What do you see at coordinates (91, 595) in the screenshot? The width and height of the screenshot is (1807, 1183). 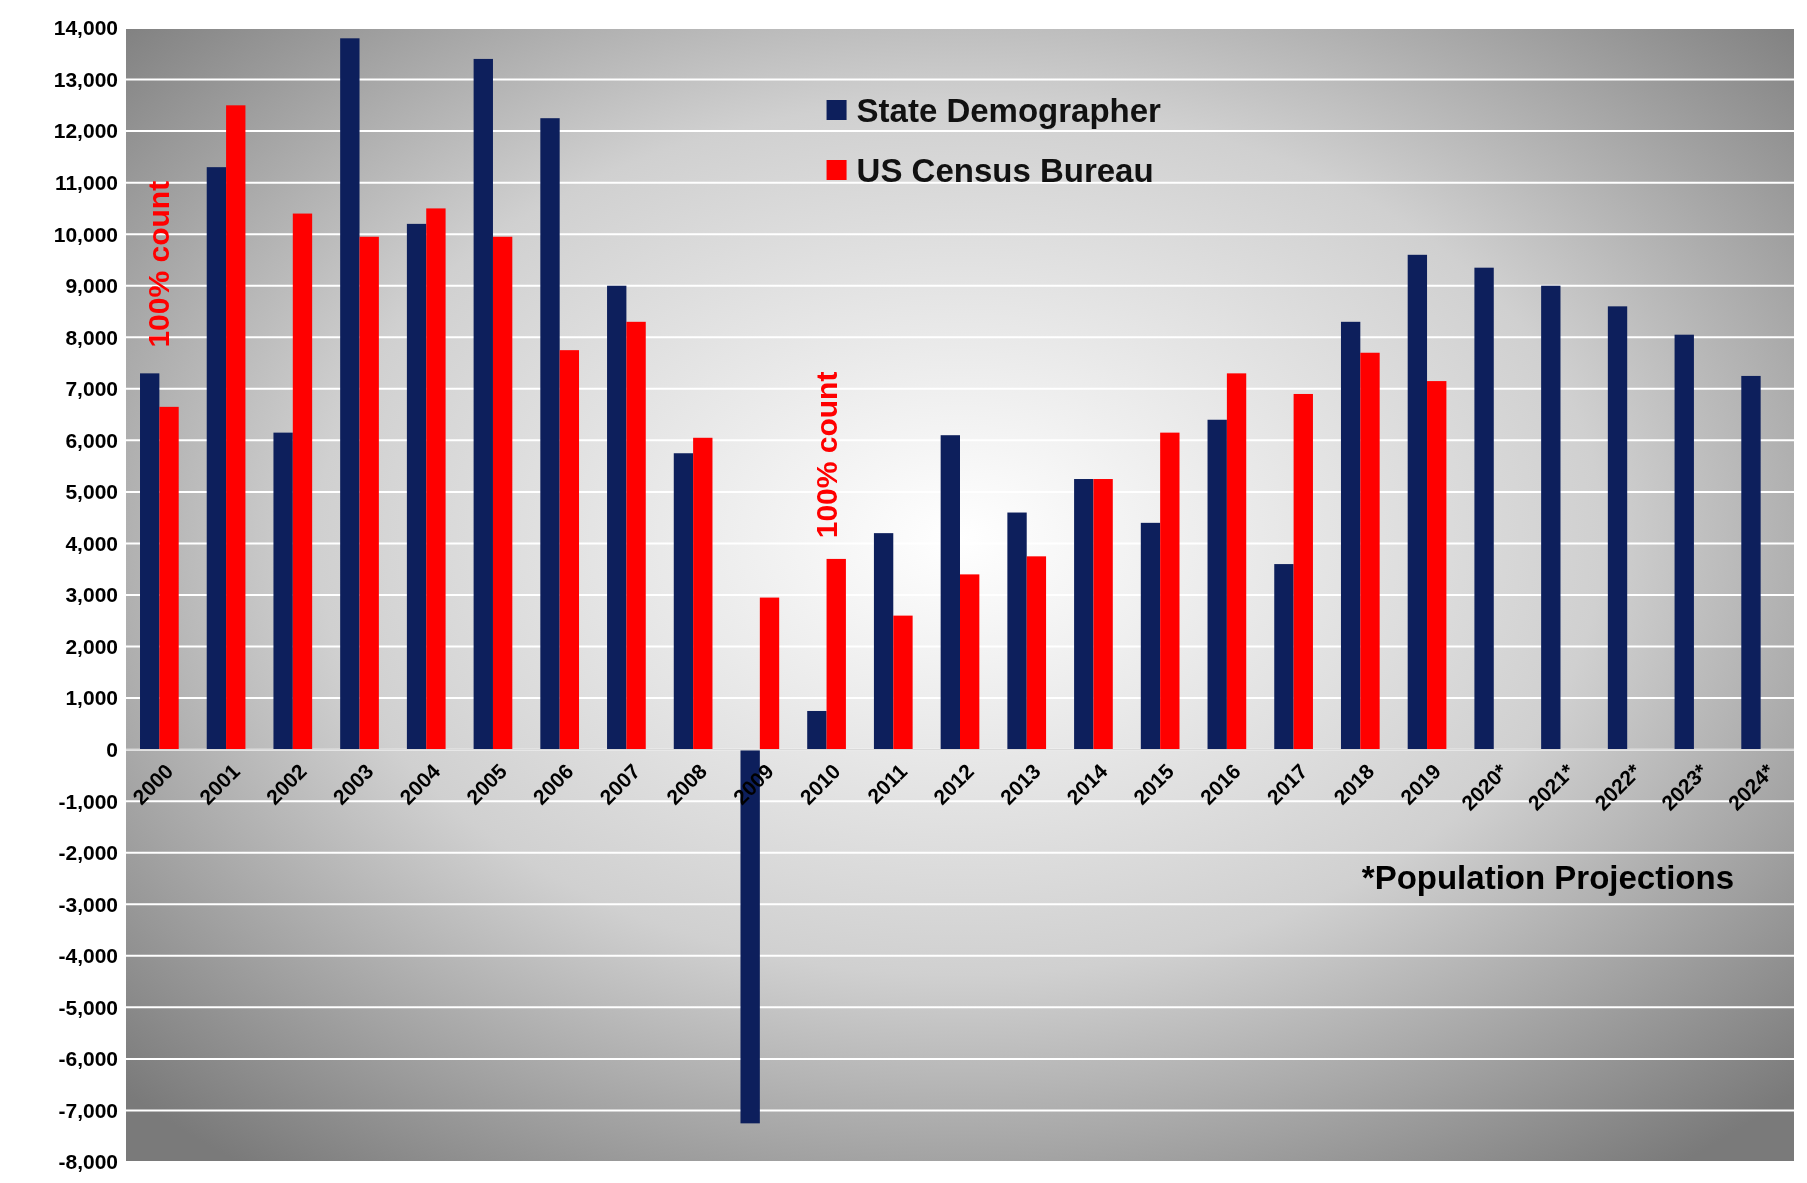 I see `y-tick-label: 3,000` at bounding box center [91, 595].